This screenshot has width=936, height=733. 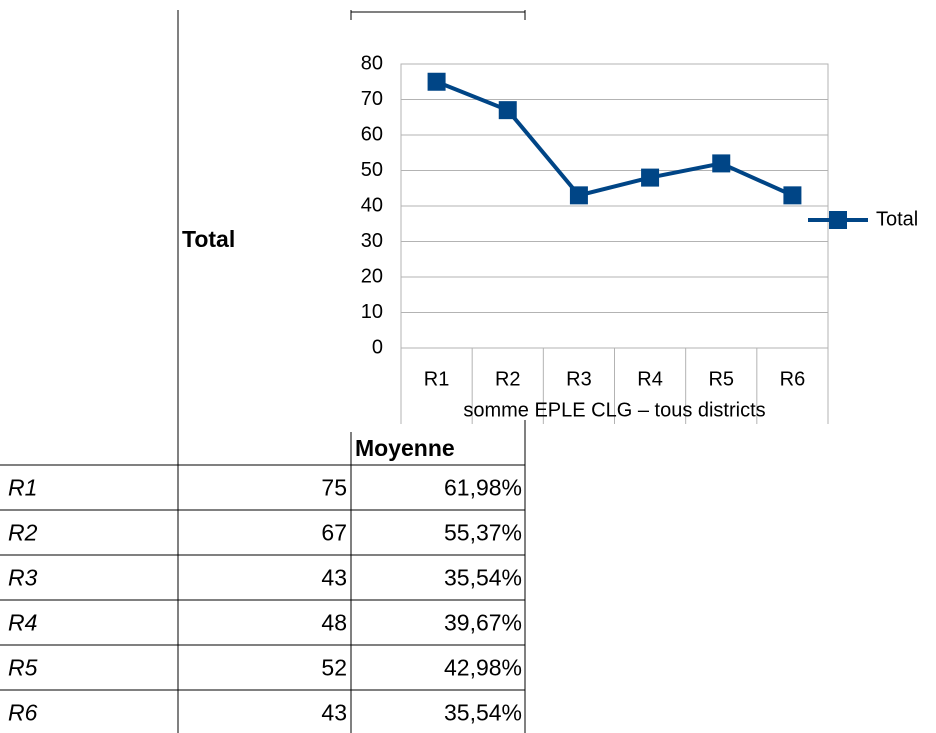 I want to click on cell-total: 52, so click(x=334, y=668).